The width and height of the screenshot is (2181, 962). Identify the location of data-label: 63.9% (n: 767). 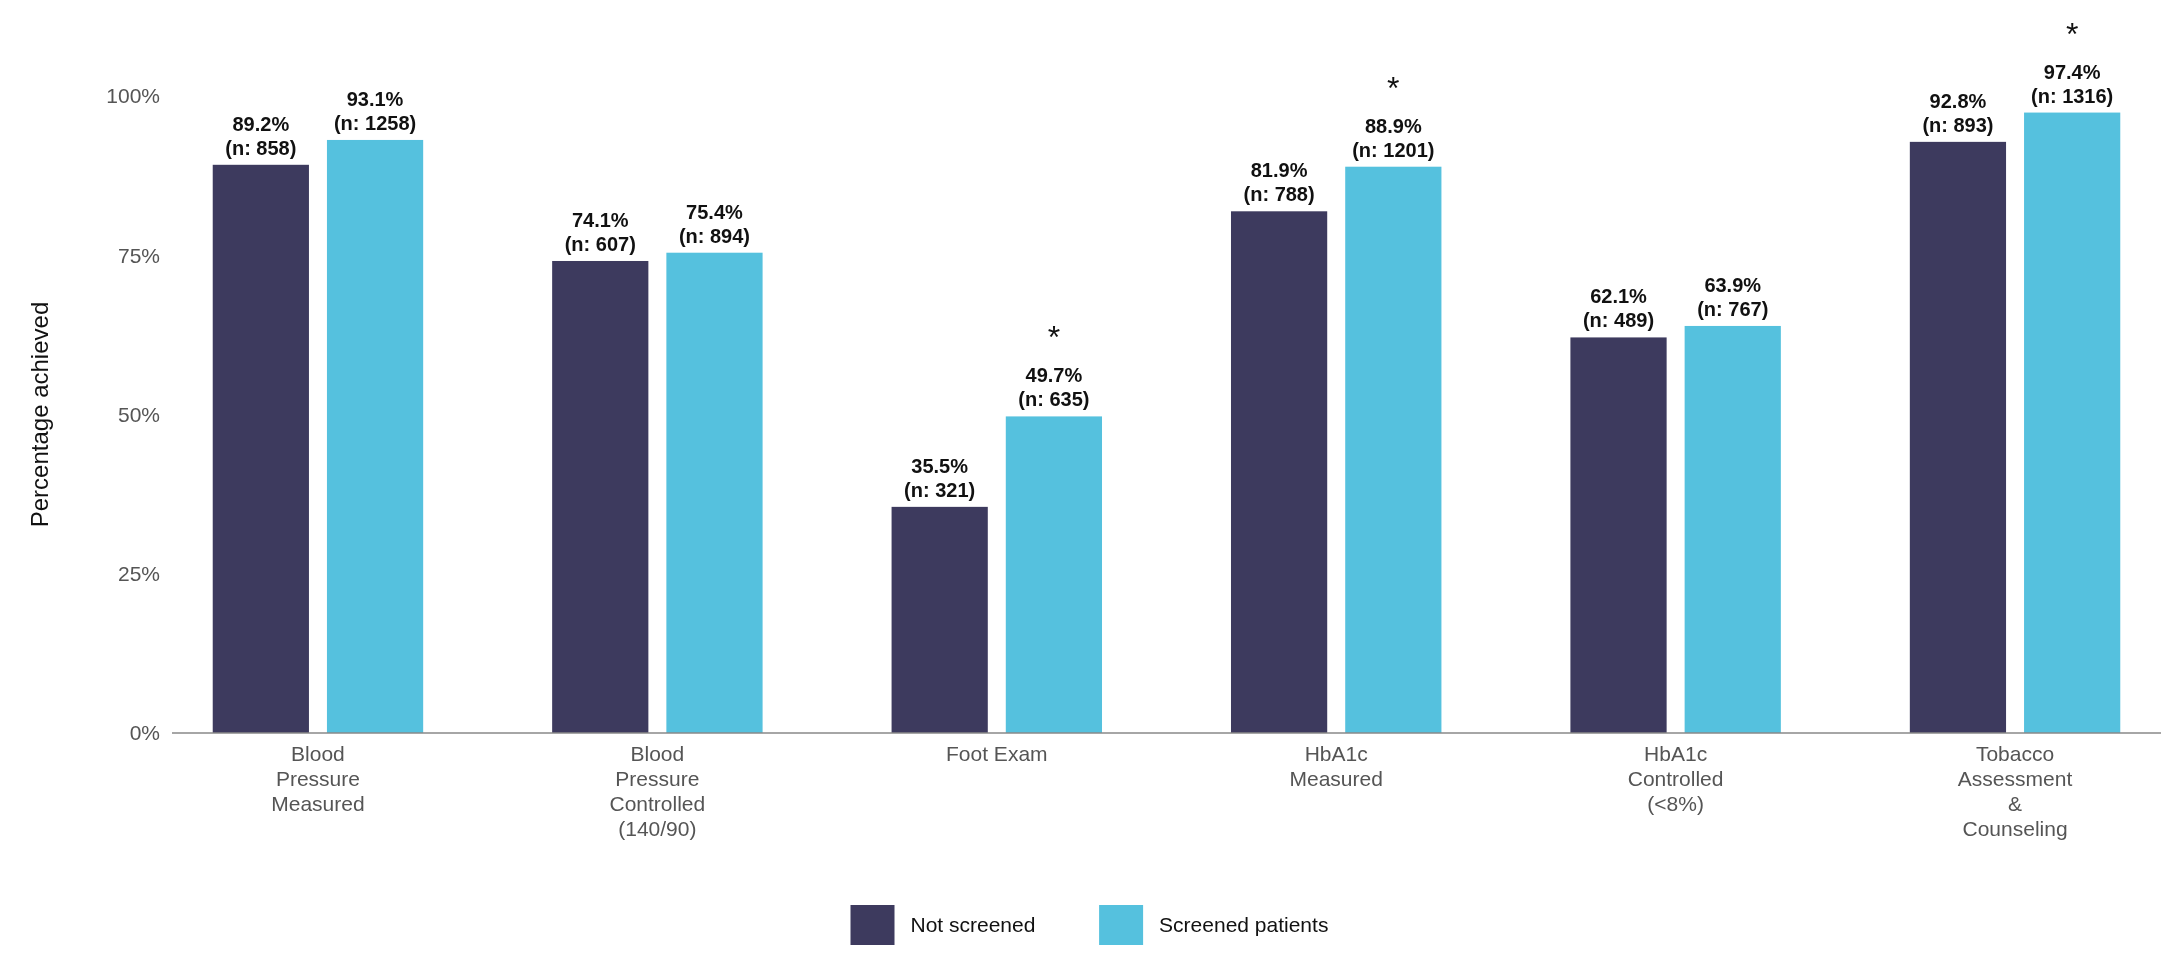
(1733, 296).